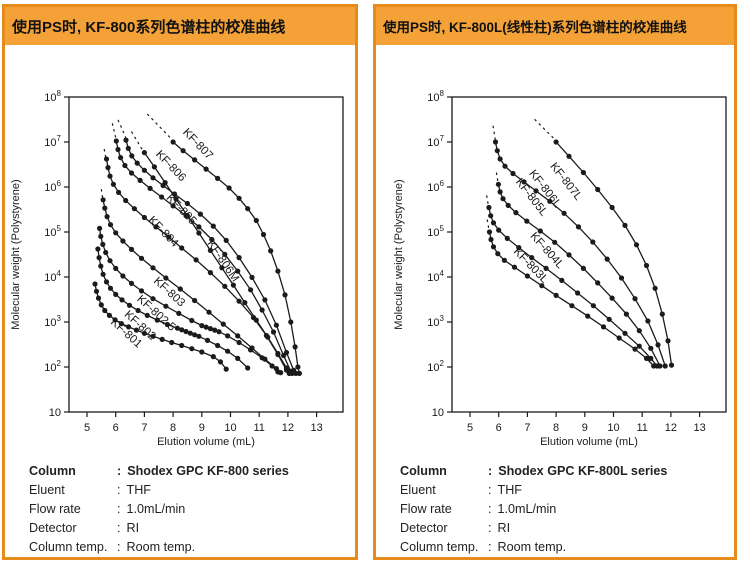 The image size is (743, 572). I want to click on x-tick-label: 11, so click(641, 428).